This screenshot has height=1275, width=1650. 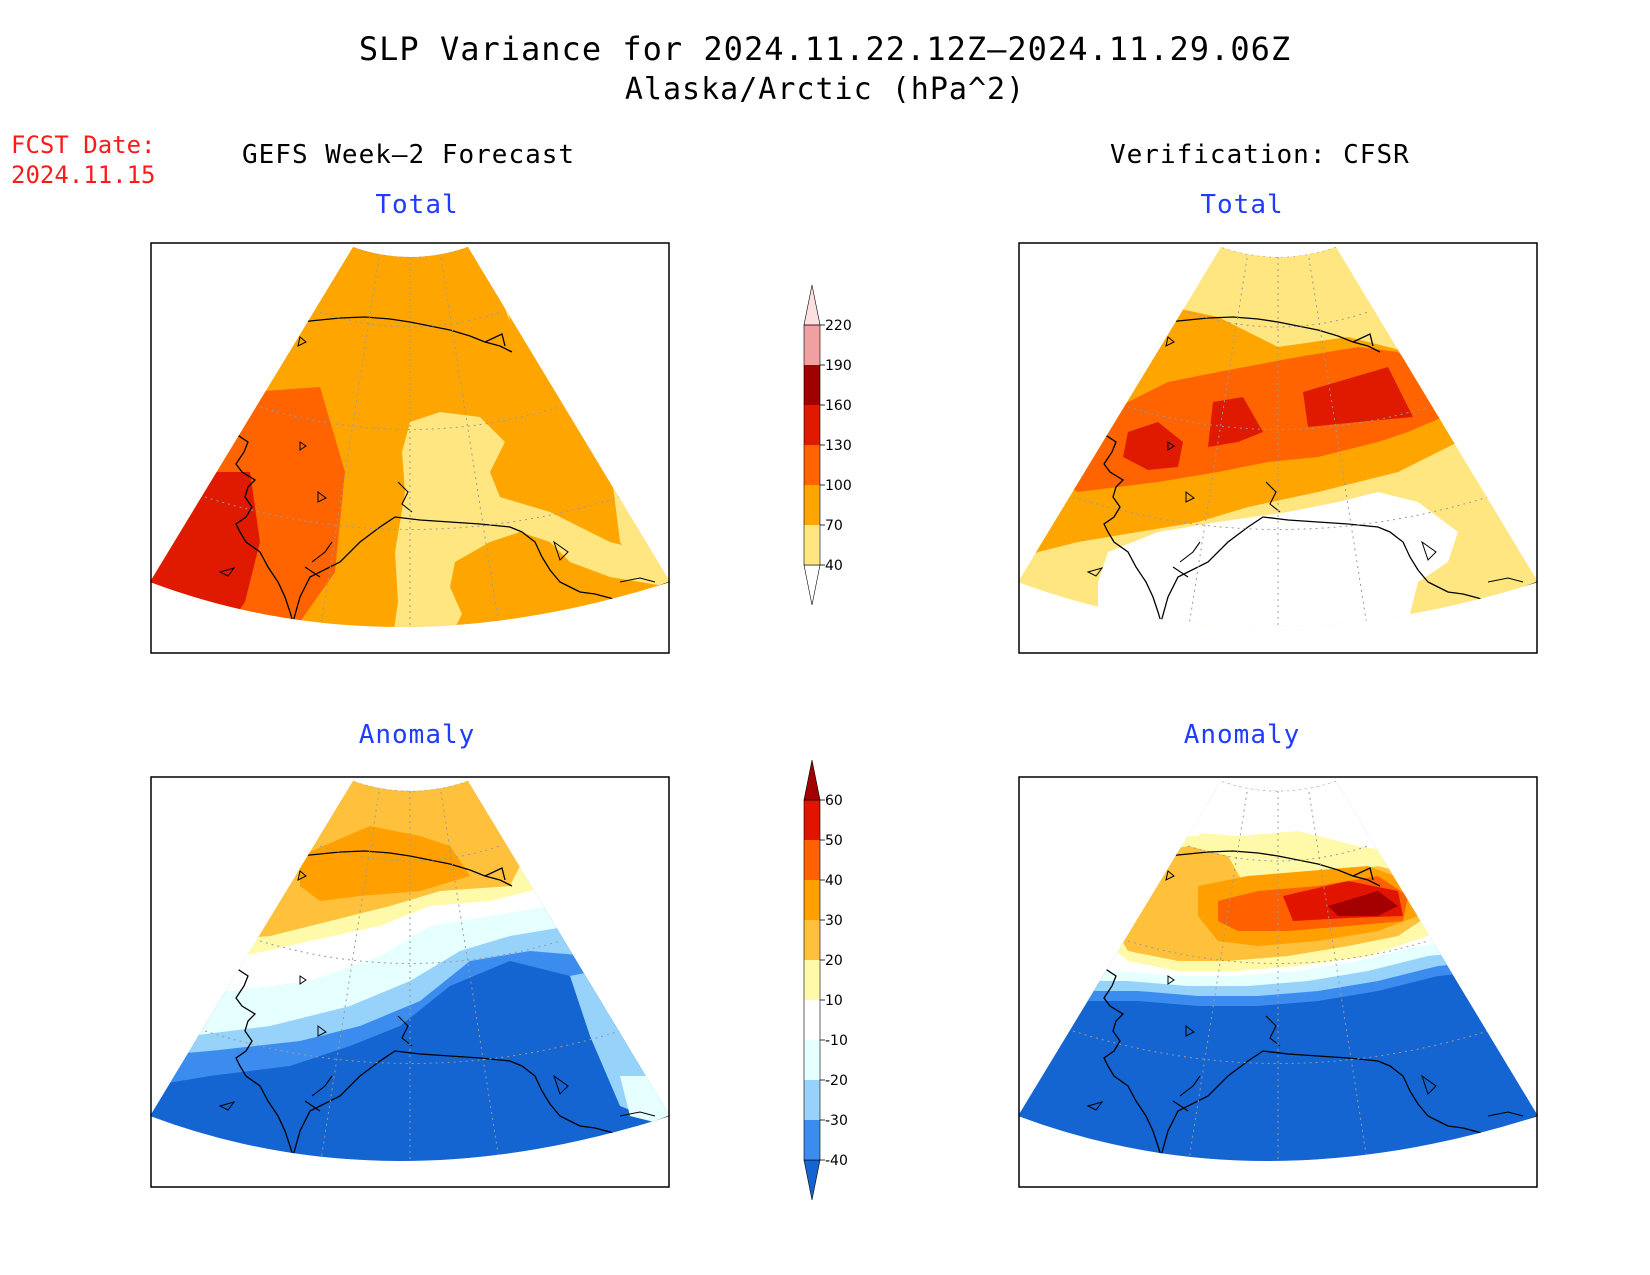 What do you see at coordinates (836, 1161) in the screenshot?
I see `colorbar-tick-label: -40` at bounding box center [836, 1161].